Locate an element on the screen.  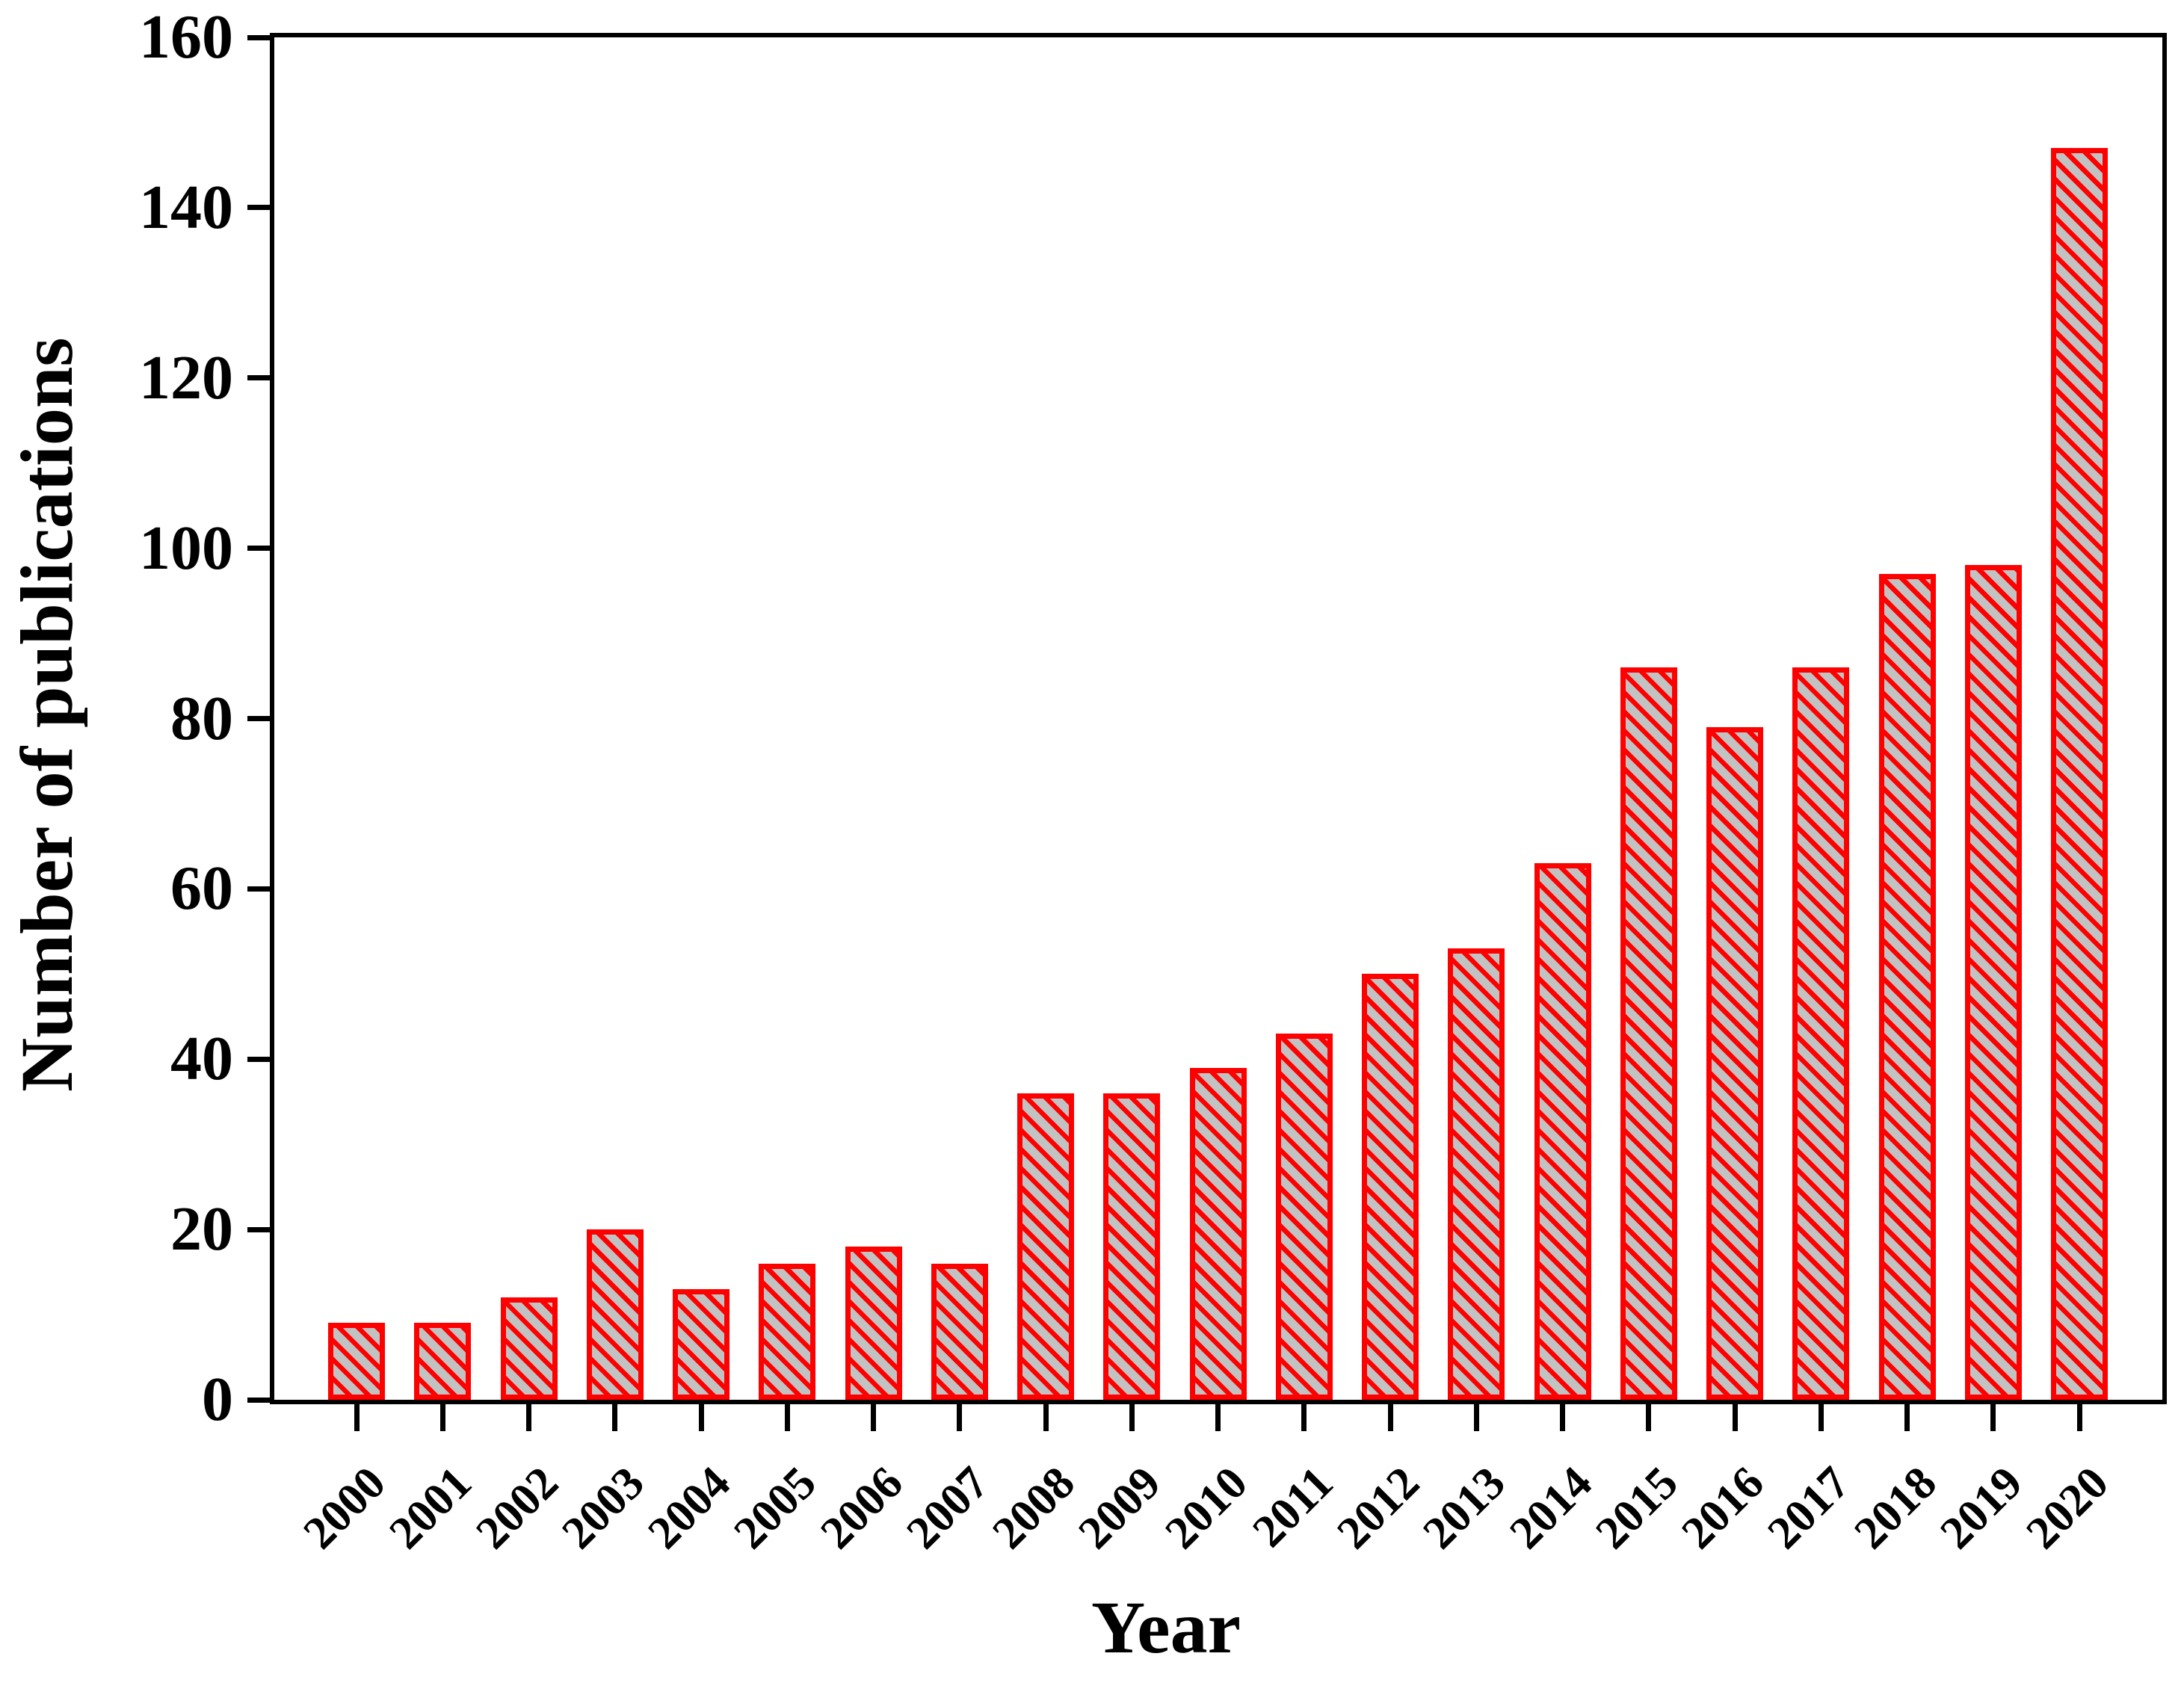
bar-2005 is located at coordinates (787, 1332).